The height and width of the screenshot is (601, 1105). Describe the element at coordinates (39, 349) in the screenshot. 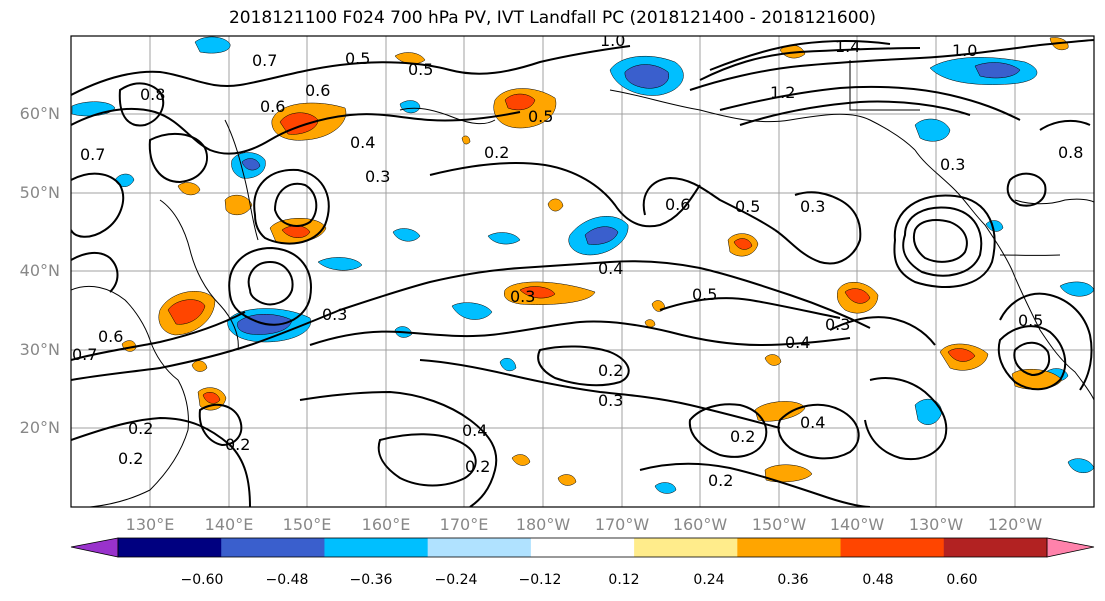

I see `lat-label: 30°N` at that location.